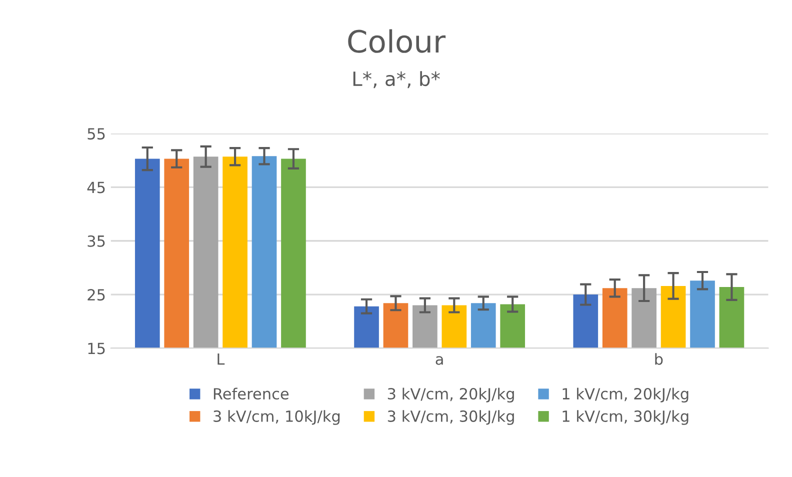 The width and height of the screenshot is (792, 477). What do you see at coordinates (625, 417) in the screenshot?
I see `legend-label: 1 kV/cm, 30kJ/kg` at bounding box center [625, 417].